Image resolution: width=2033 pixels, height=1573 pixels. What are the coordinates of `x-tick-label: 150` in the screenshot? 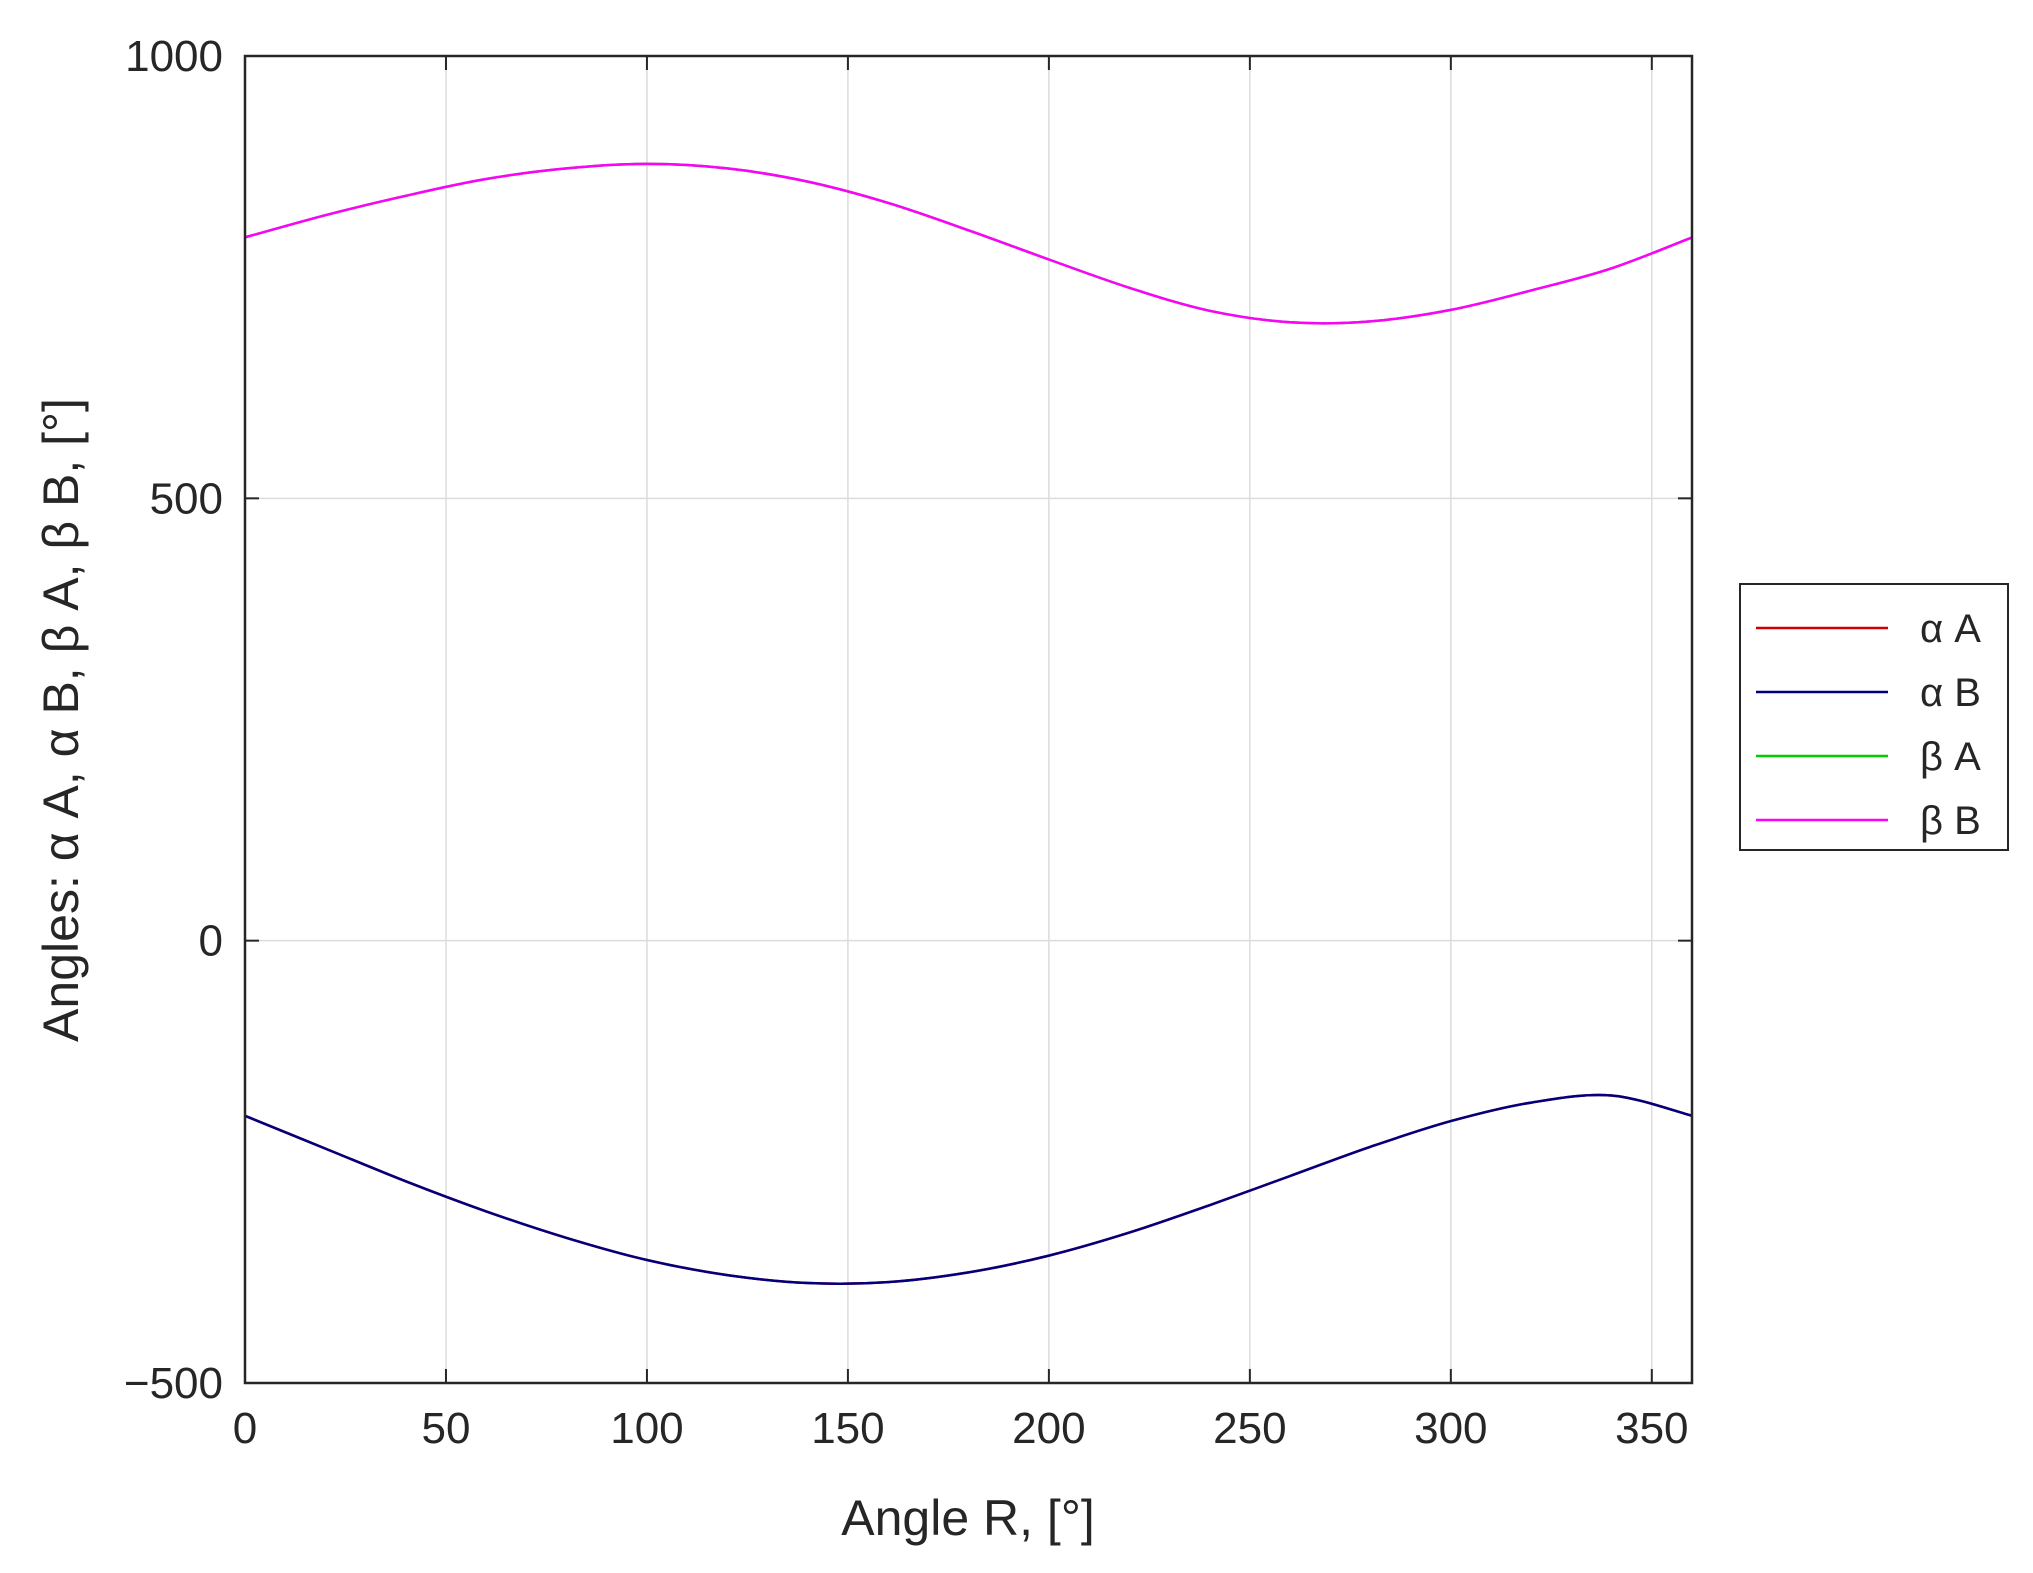 It's located at (847, 1428).